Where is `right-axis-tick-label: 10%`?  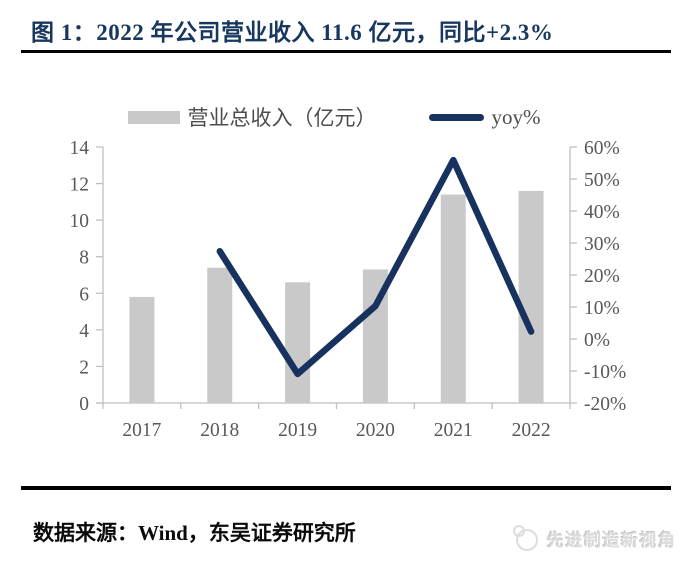
right-axis-tick-label: 10% is located at coordinates (602, 308).